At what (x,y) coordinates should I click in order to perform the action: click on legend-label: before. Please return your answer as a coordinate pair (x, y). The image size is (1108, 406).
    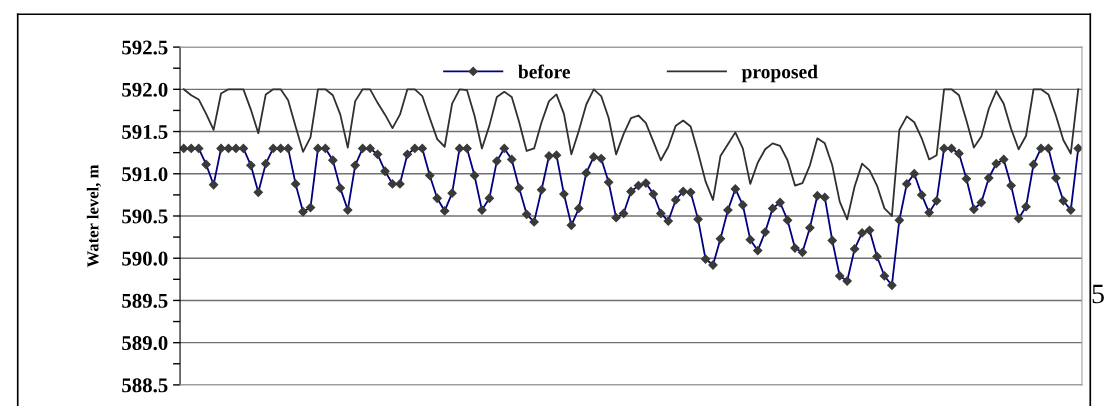
    Looking at the image, I should click on (544, 71).